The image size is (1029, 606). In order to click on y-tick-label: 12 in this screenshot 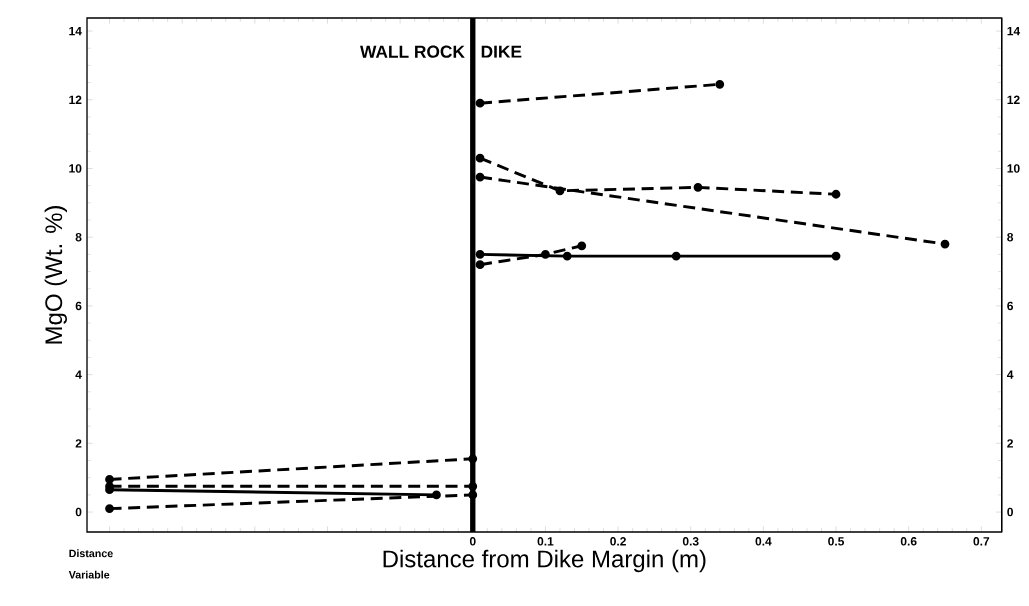, I will do `click(75, 99)`.